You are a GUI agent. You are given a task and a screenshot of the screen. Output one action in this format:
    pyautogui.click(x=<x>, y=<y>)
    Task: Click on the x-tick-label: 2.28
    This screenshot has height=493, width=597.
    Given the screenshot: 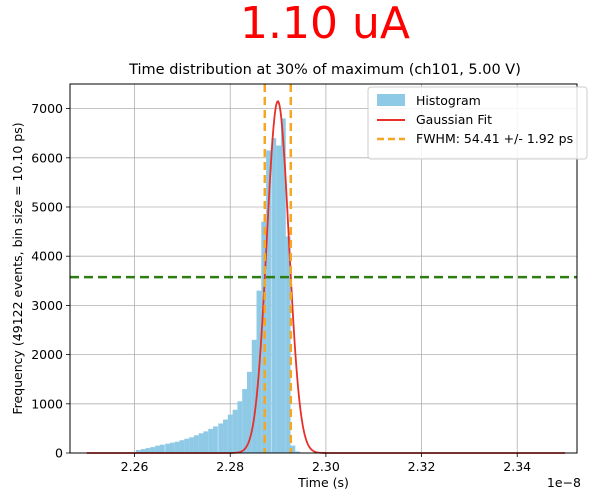 What is the action you would take?
    pyautogui.click(x=230, y=466)
    